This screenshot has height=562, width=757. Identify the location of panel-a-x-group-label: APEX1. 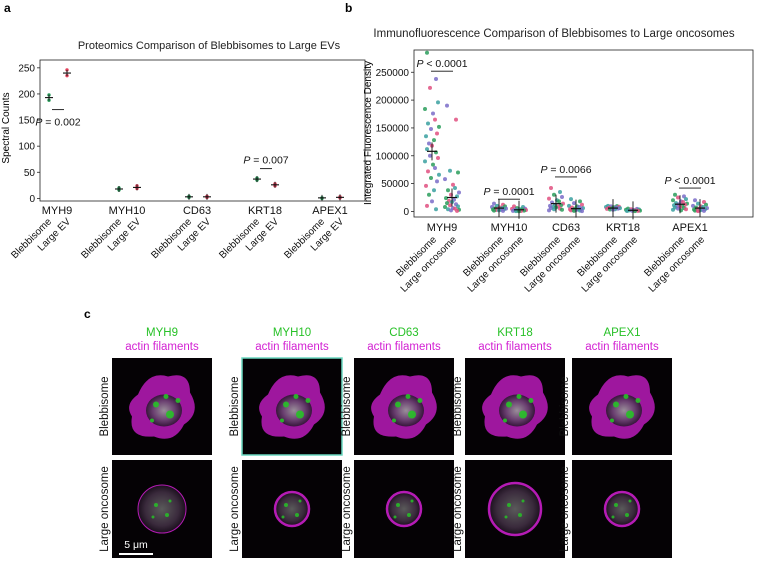
(329, 211).